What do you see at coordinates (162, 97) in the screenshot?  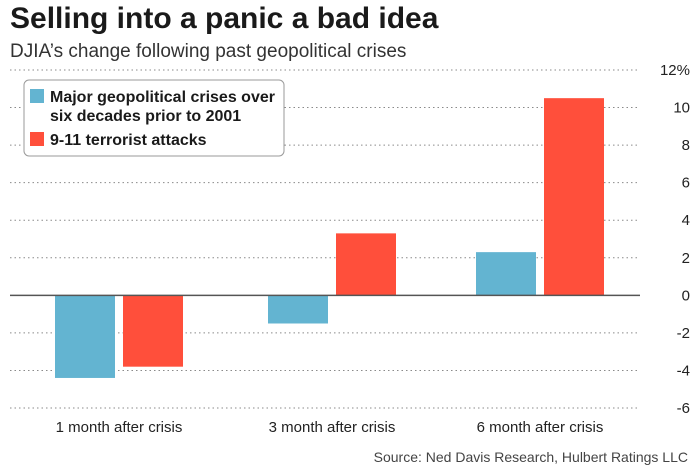 I see `legend-label: Major geopolitical crises over` at bounding box center [162, 97].